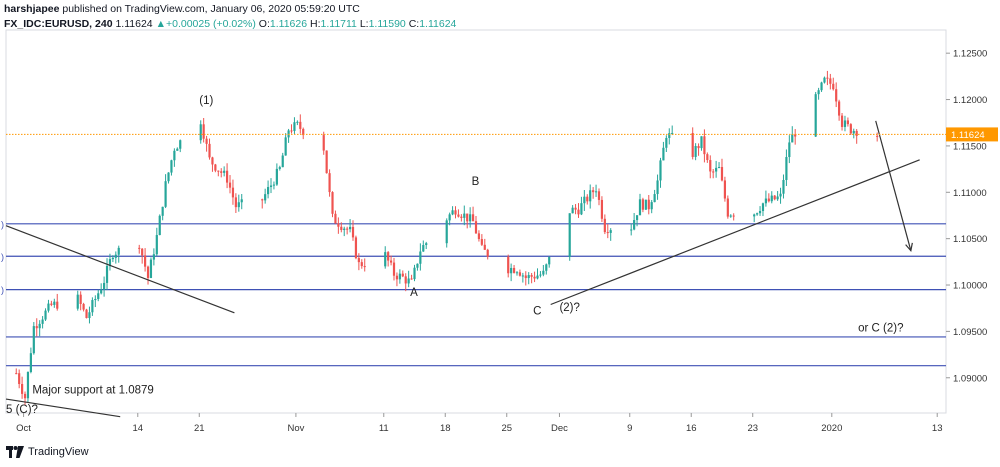 The height and width of the screenshot is (467, 1000). What do you see at coordinates (691, 428) in the screenshot?
I see `x-tick-label: 16` at bounding box center [691, 428].